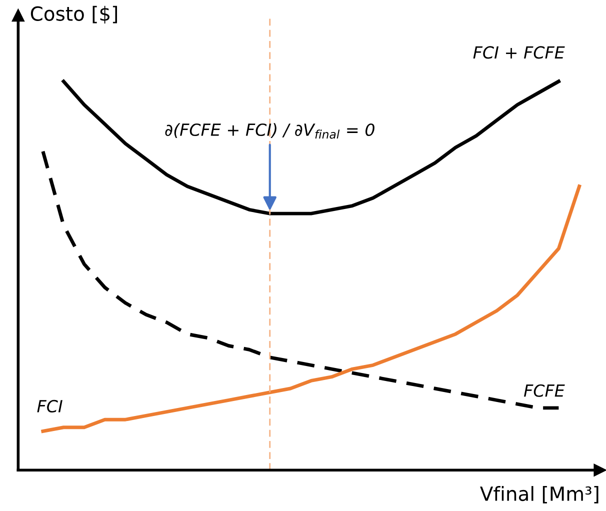  Describe the element at coordinates (519, 52) in the screenshot. I see `series-label: FCI + FCFE` at that location.